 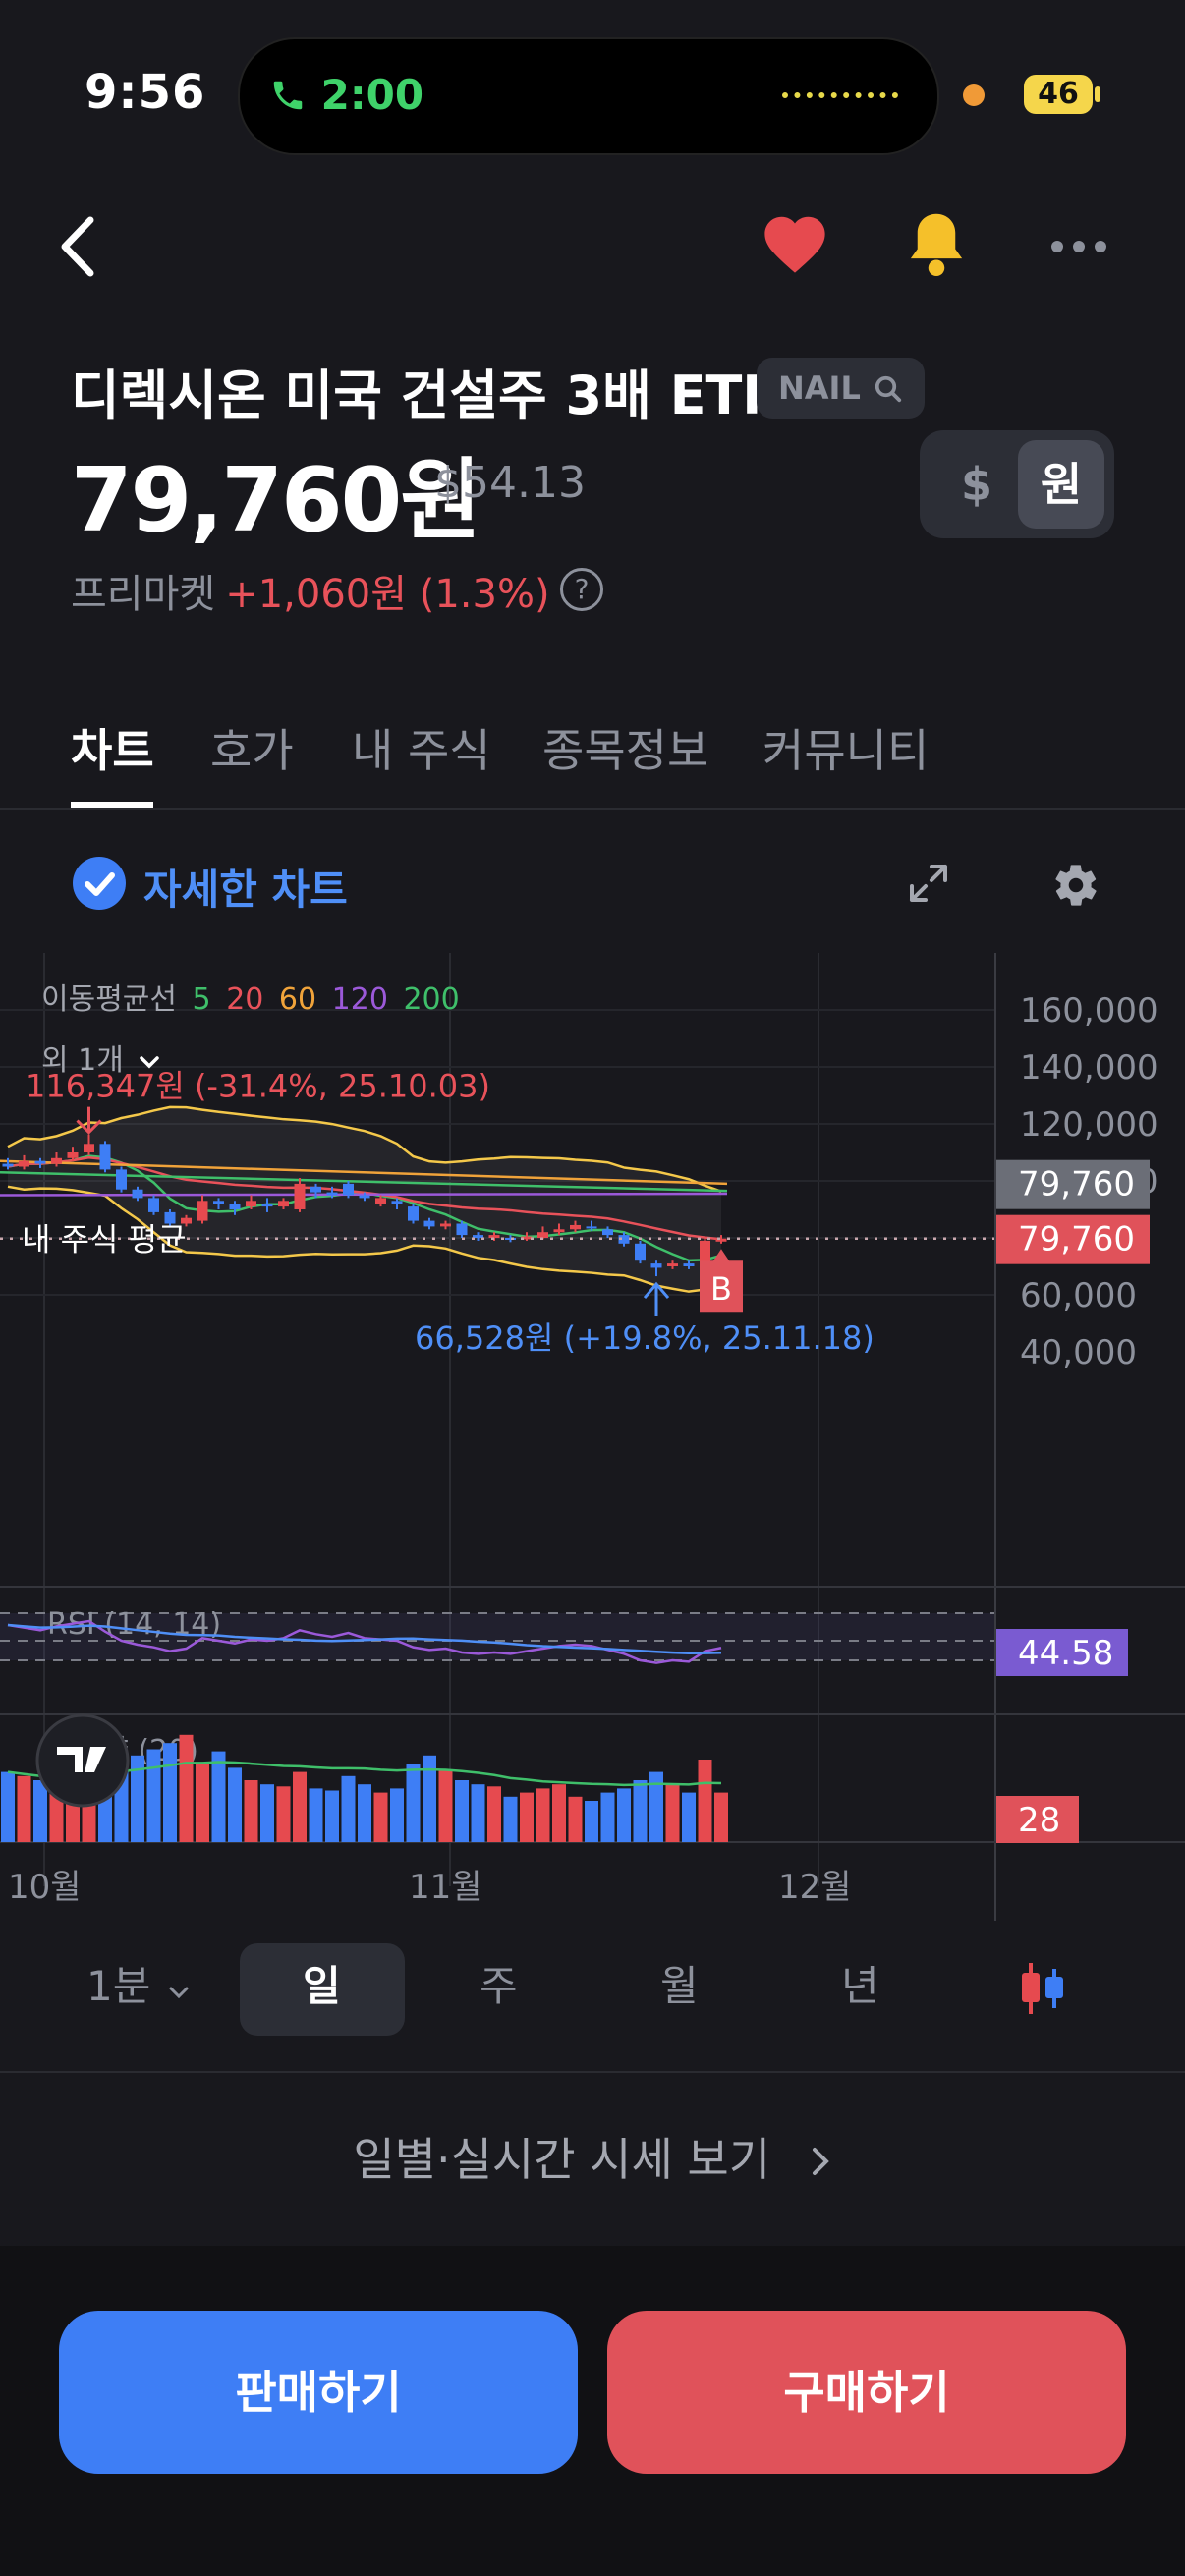 I want to click on tab-my-stock: 내 주식, so click(x=422, y=750).